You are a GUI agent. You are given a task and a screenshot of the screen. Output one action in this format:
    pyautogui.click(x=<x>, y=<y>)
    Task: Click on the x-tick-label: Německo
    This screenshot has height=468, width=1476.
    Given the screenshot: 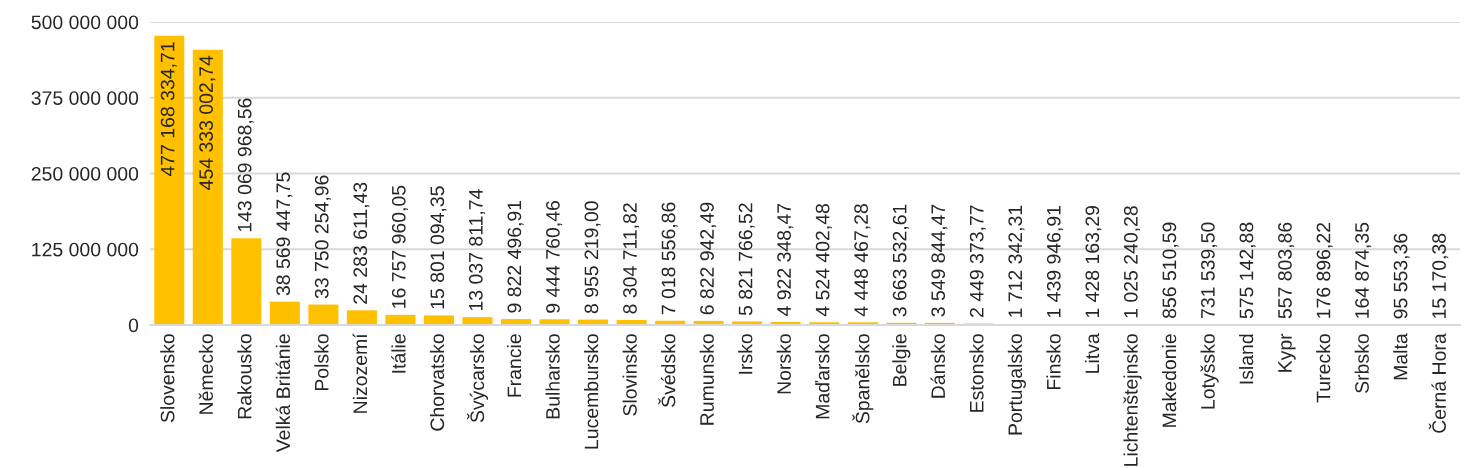 What is the action you would take?
    pyautogui.click(x=206, y=374)
    